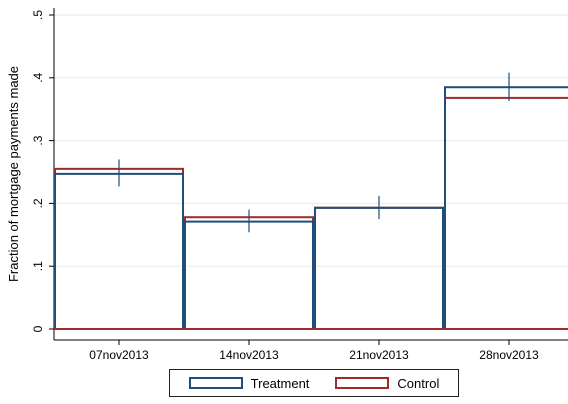  Describe the element at coordinates (38, 15) in the screenshot. I see `y-tick-label: .5` at that location.